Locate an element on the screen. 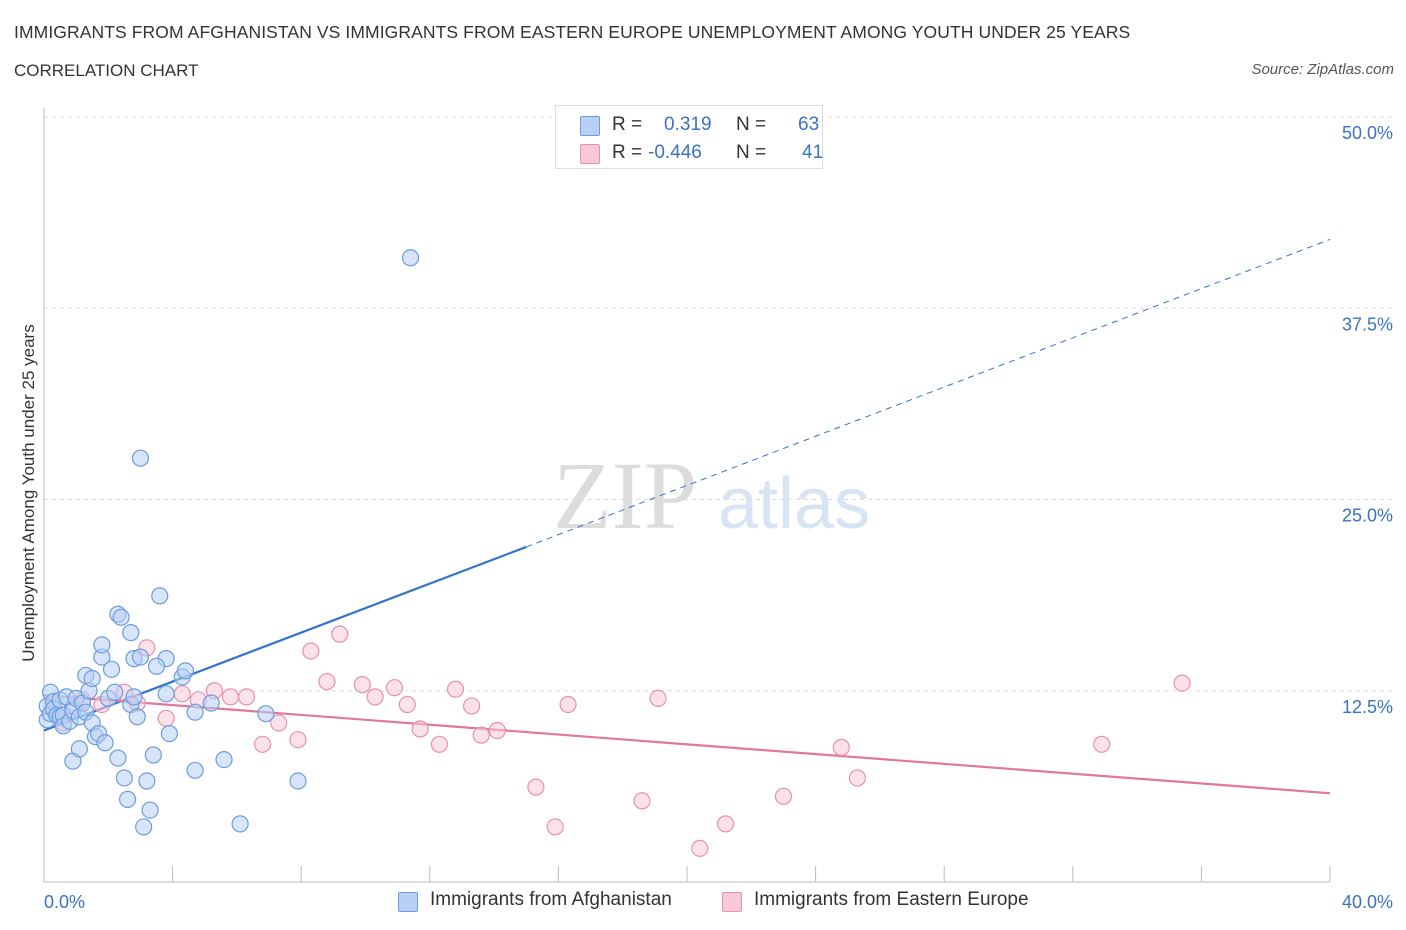 Image resolution: width=1406 pixels, height=930 pixels. legend-r-value-2: -0.446 is located at coordinates (675, 152).